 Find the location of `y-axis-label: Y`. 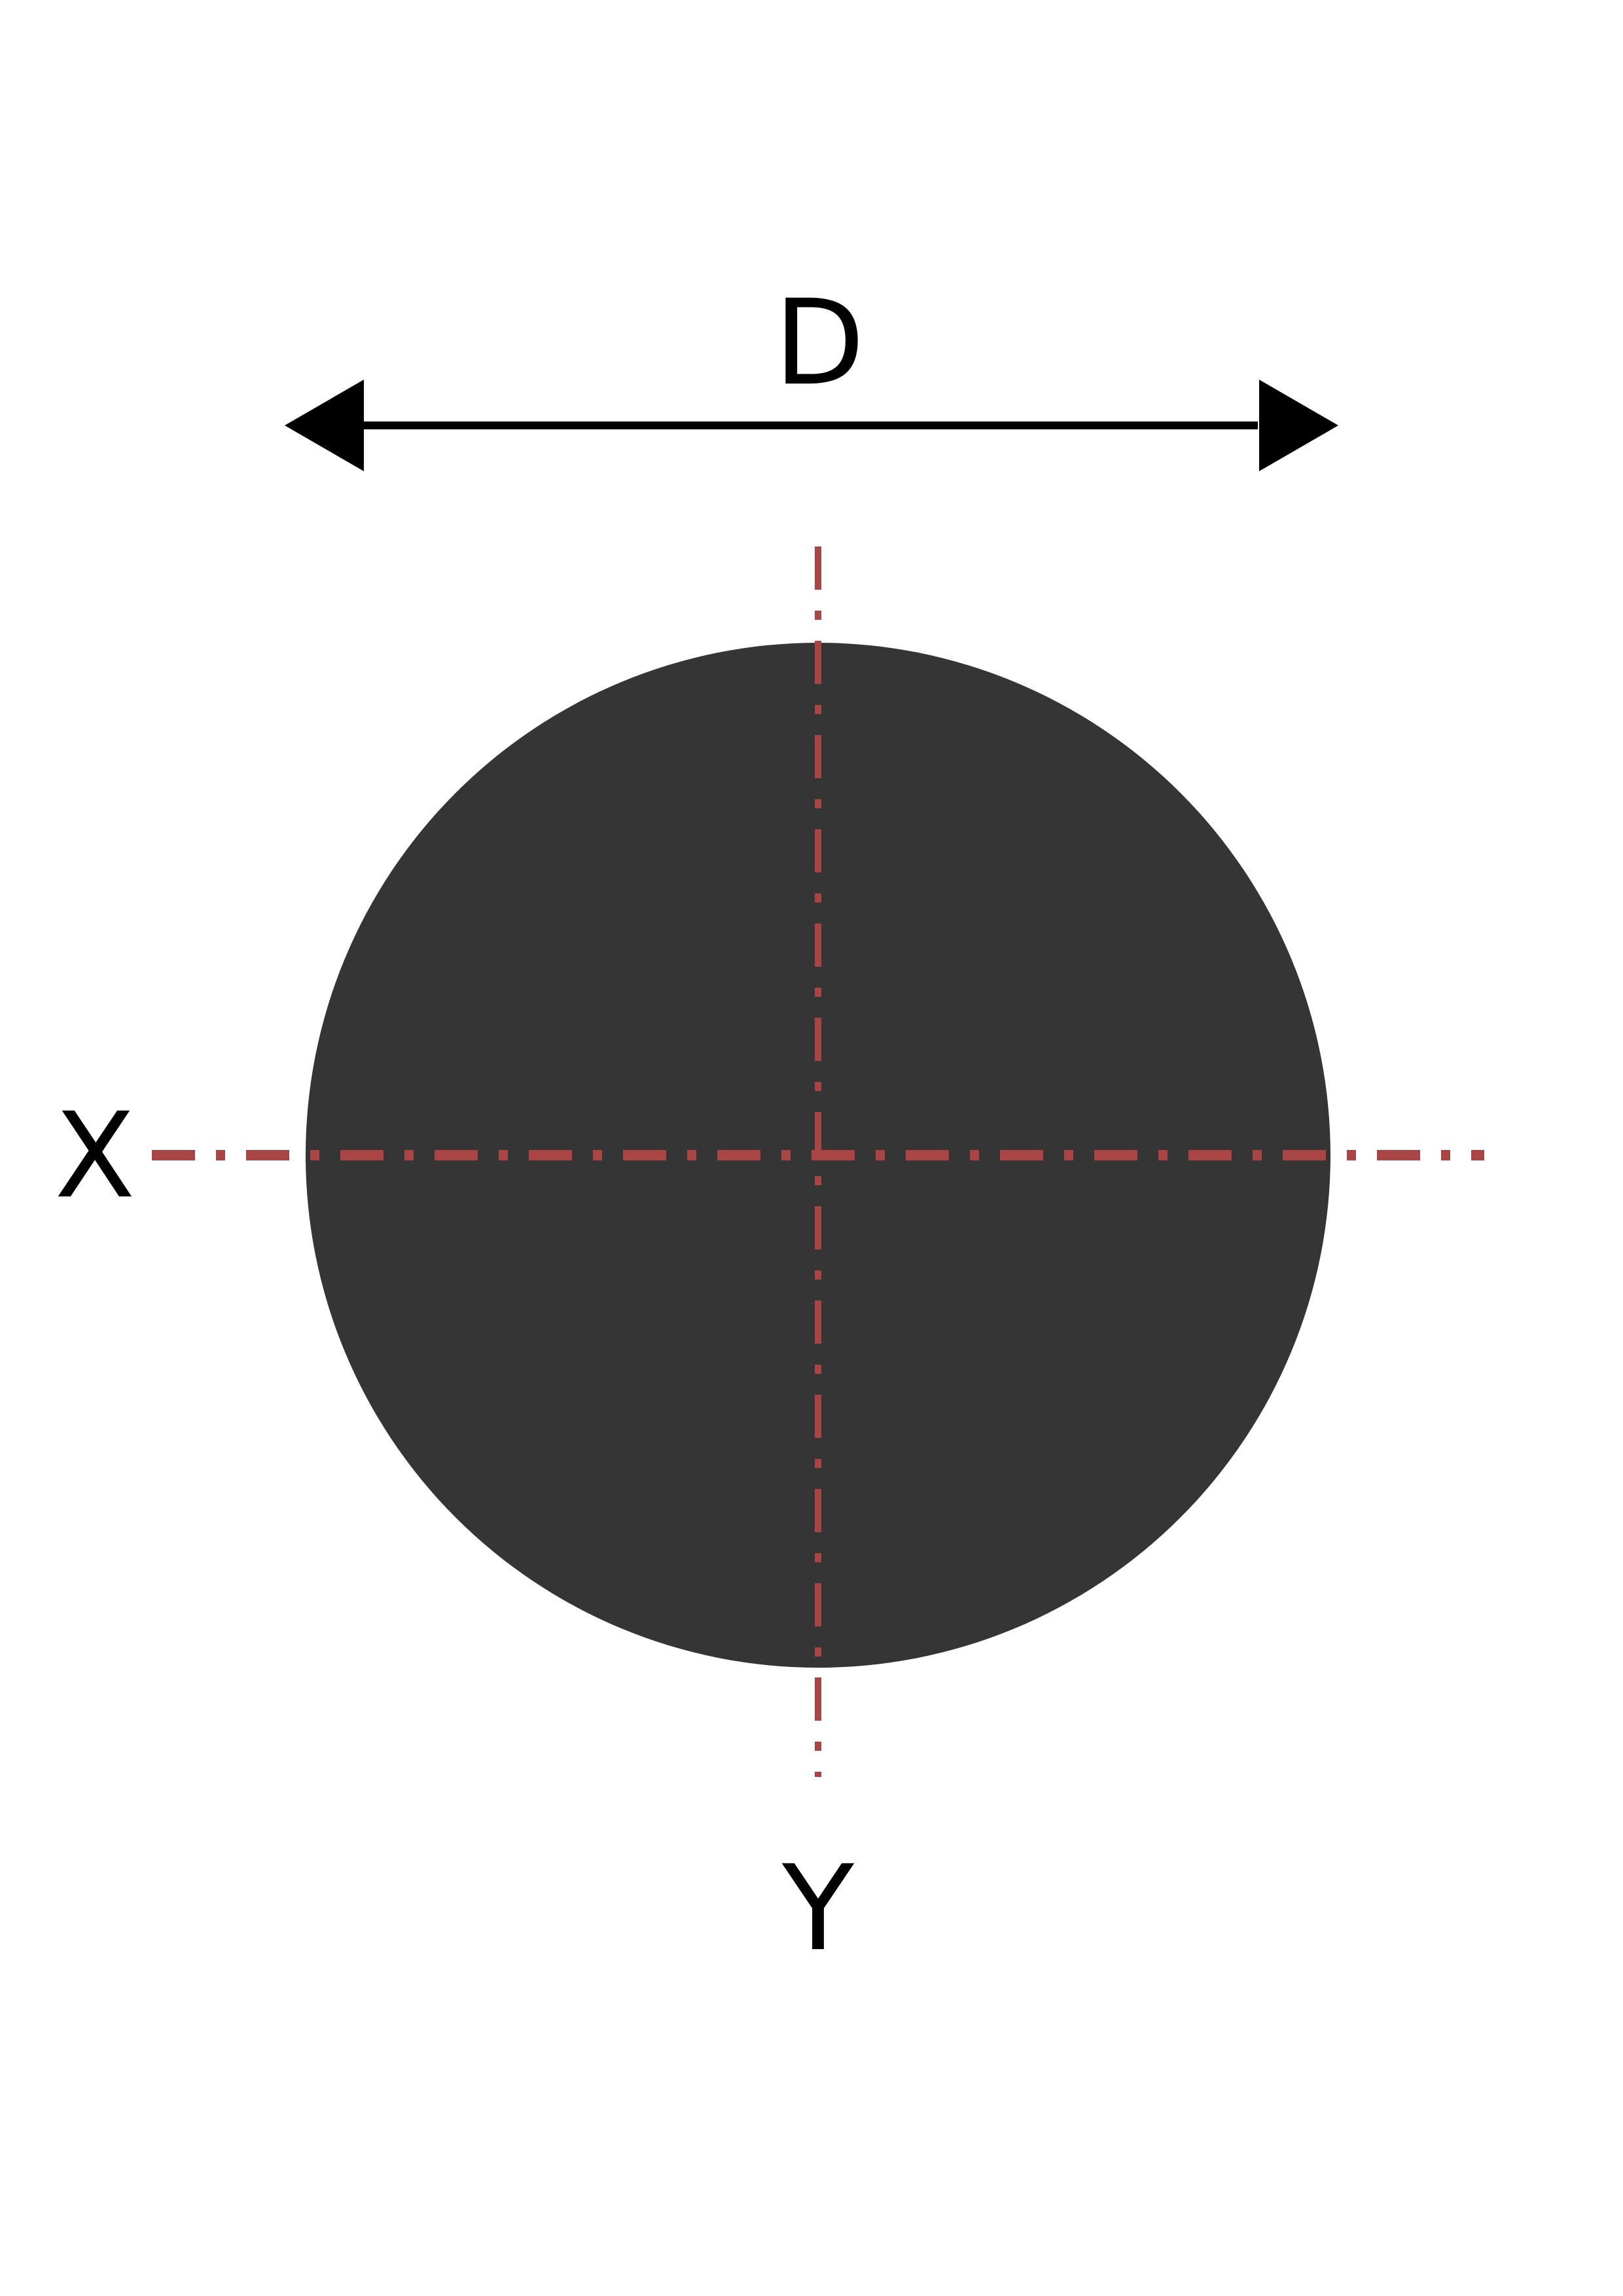

y-axis-label: Y is located at coordinates (818, 1908).